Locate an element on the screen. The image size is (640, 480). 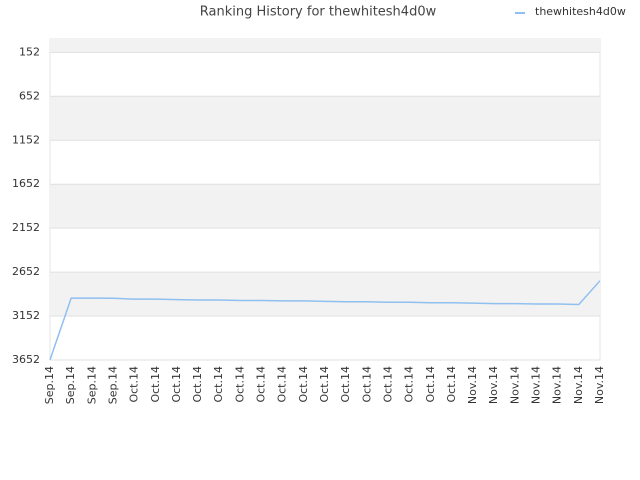
legend-label: thewhitesh4d0w is located at coordinates (580, 11).